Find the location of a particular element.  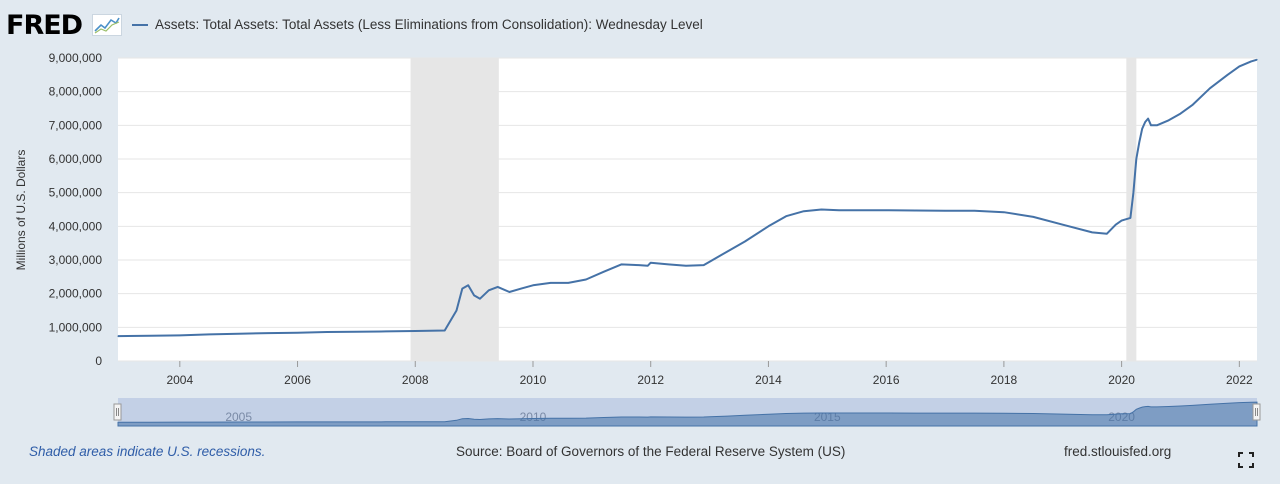

y-tick-label: 4,000,000 is located at coordinates (76, 226).